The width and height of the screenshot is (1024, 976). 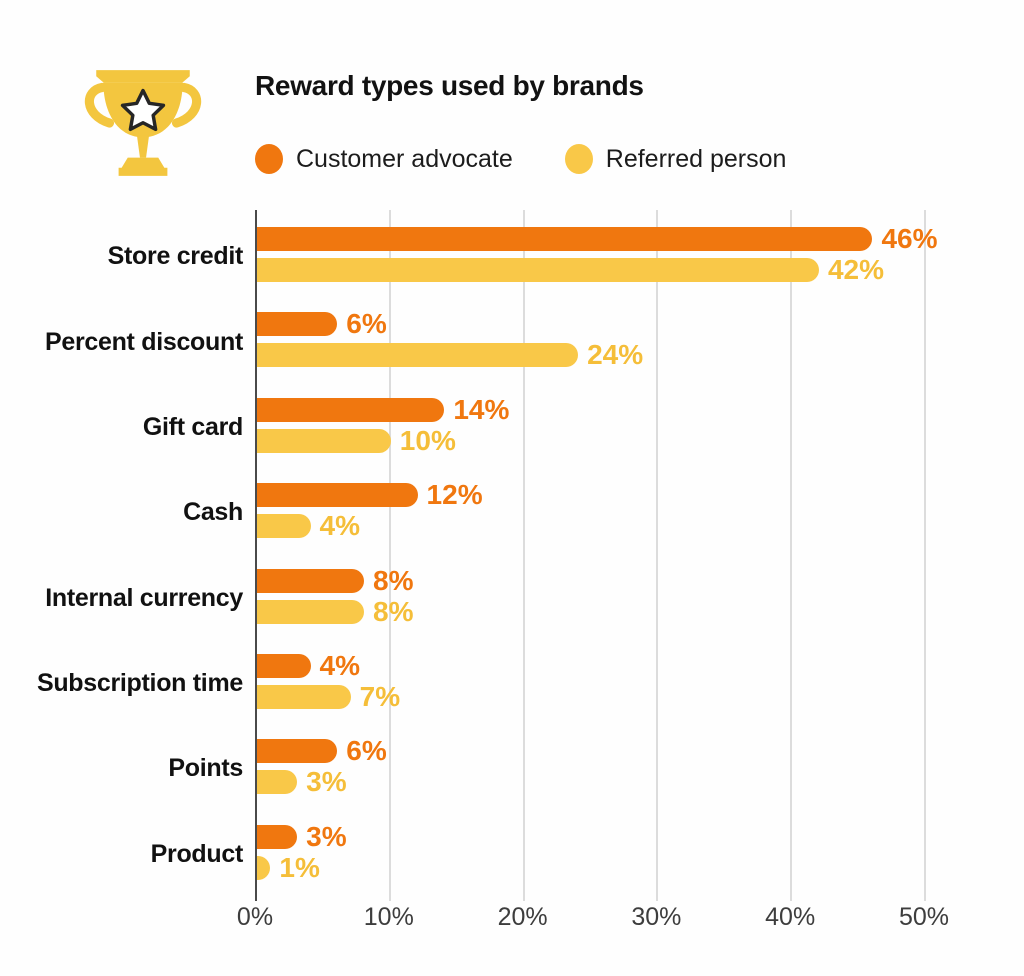 I want to click on y-axis-line, so click(x=256, y=555).